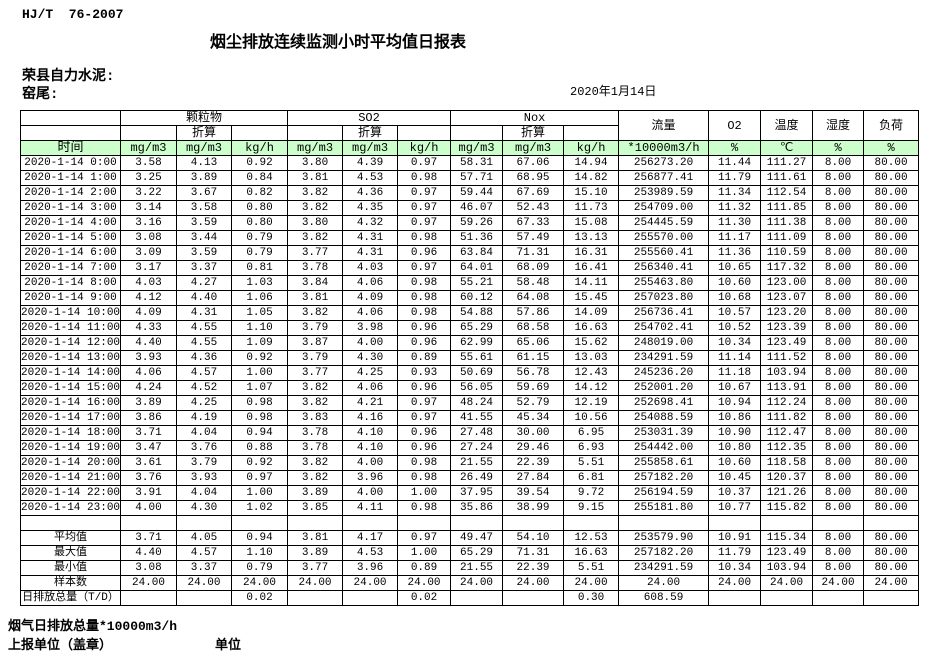 This screenshot has height=657, width=938. What do you see at coordinates (735, 358) in the screenshot?
I see `data-cell: 11.14` at bounding box center [735, 358].